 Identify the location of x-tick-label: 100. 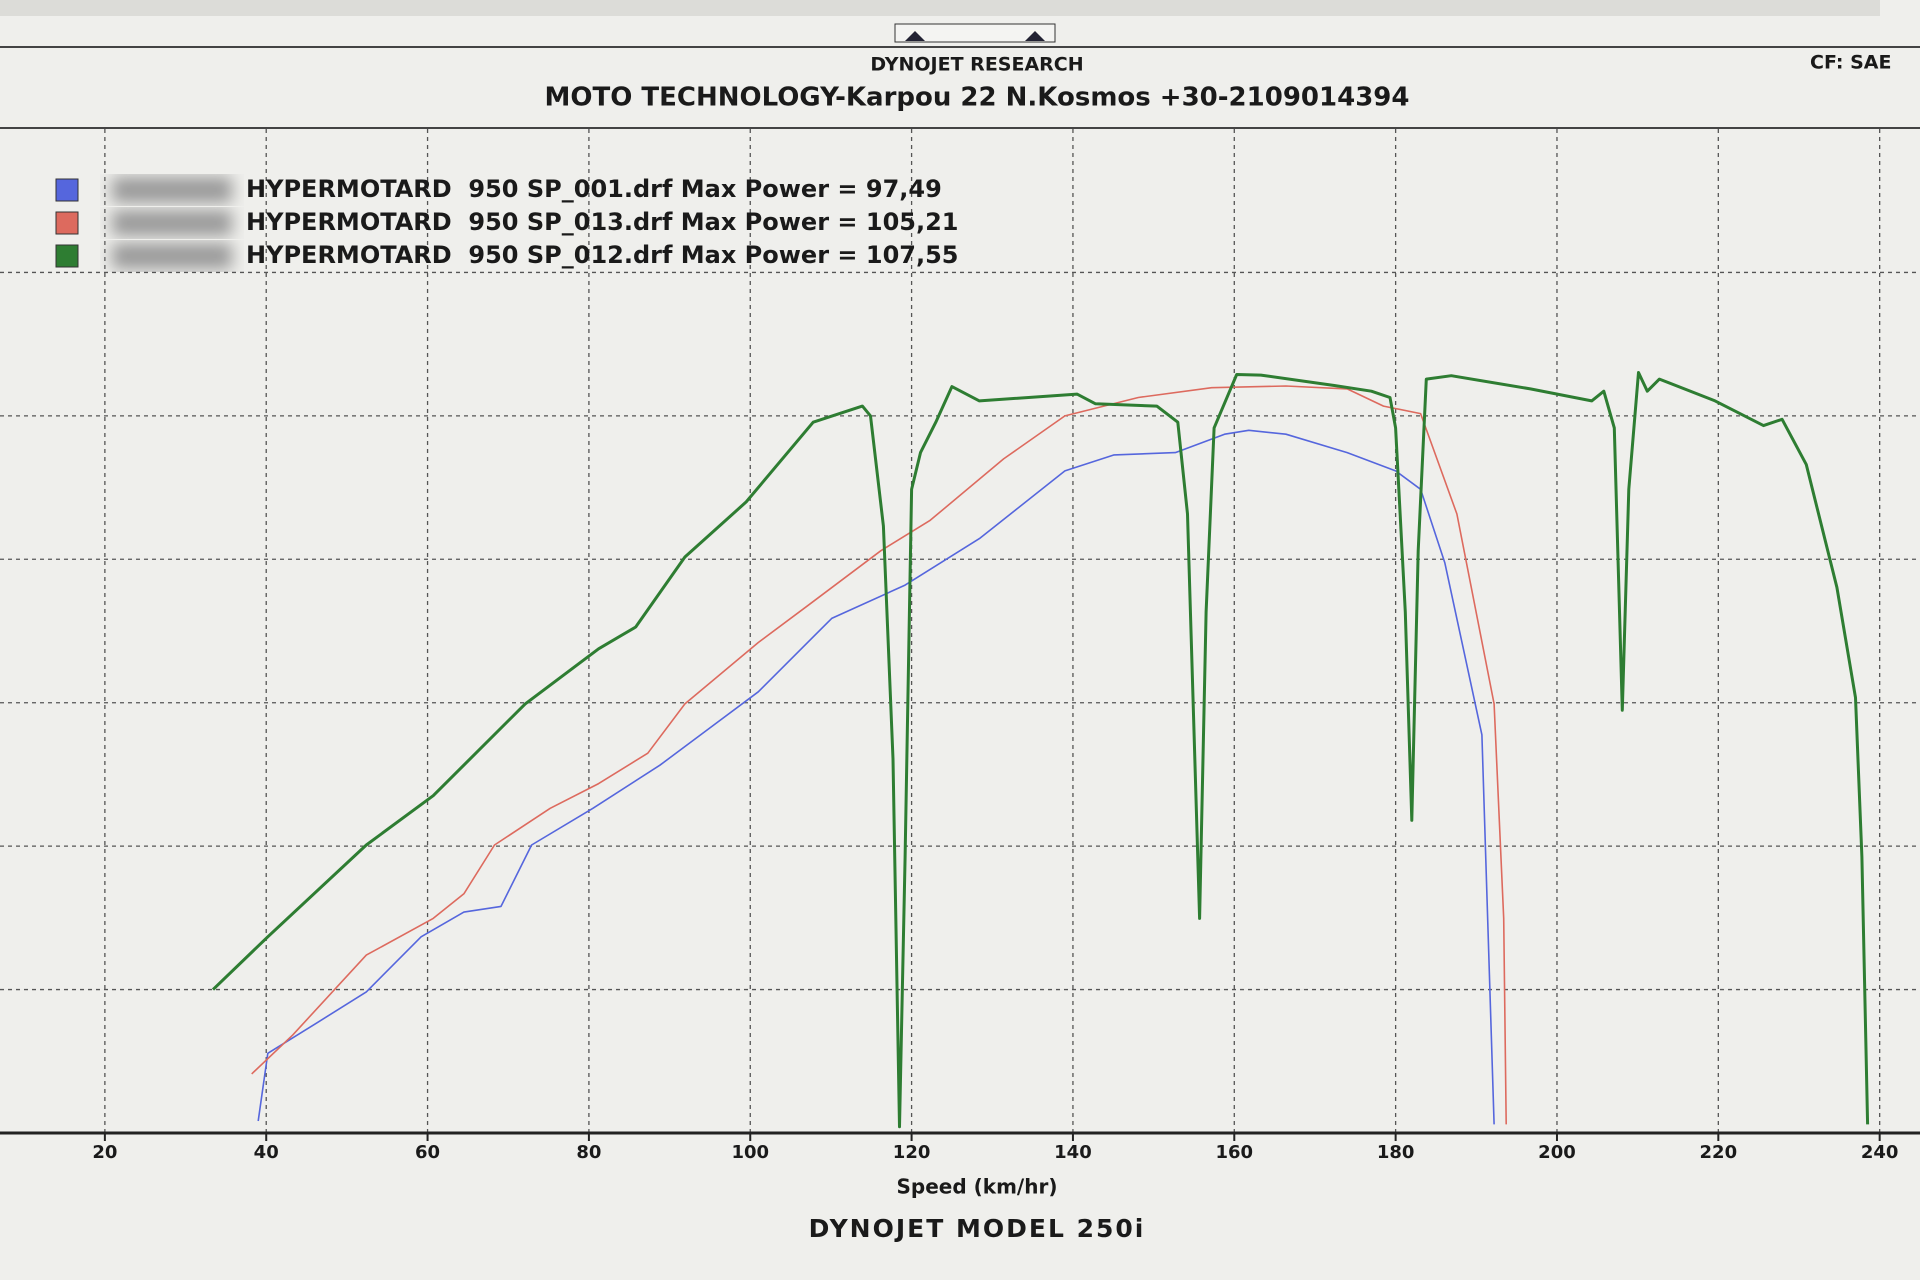
(750, 1152).